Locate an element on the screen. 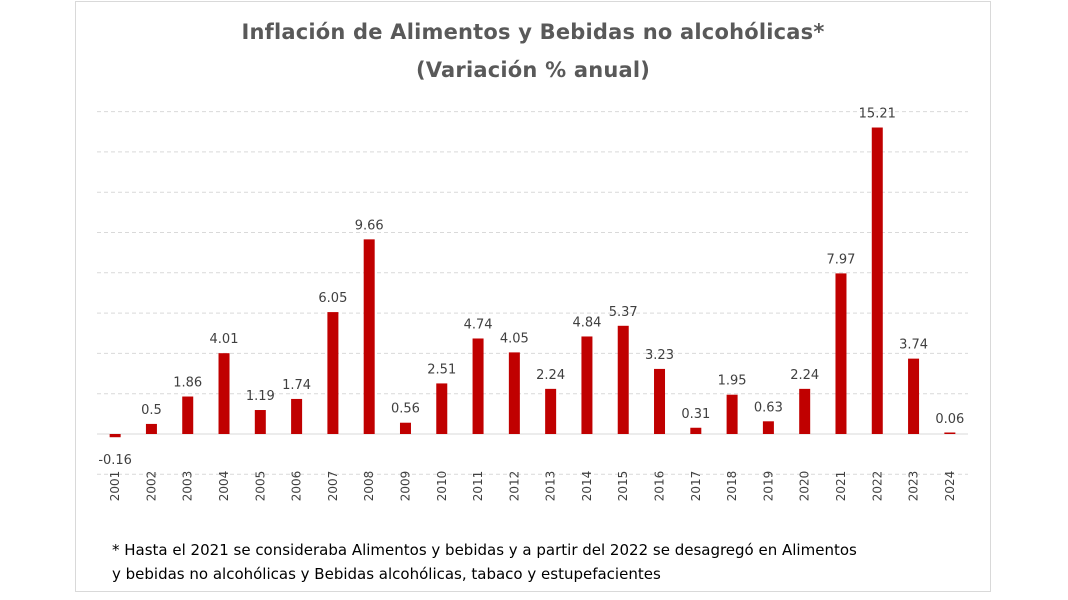 Image resolution: width=1068 pixels, height=600 pixels. bar-2001 is located at coordinates (115, 436).